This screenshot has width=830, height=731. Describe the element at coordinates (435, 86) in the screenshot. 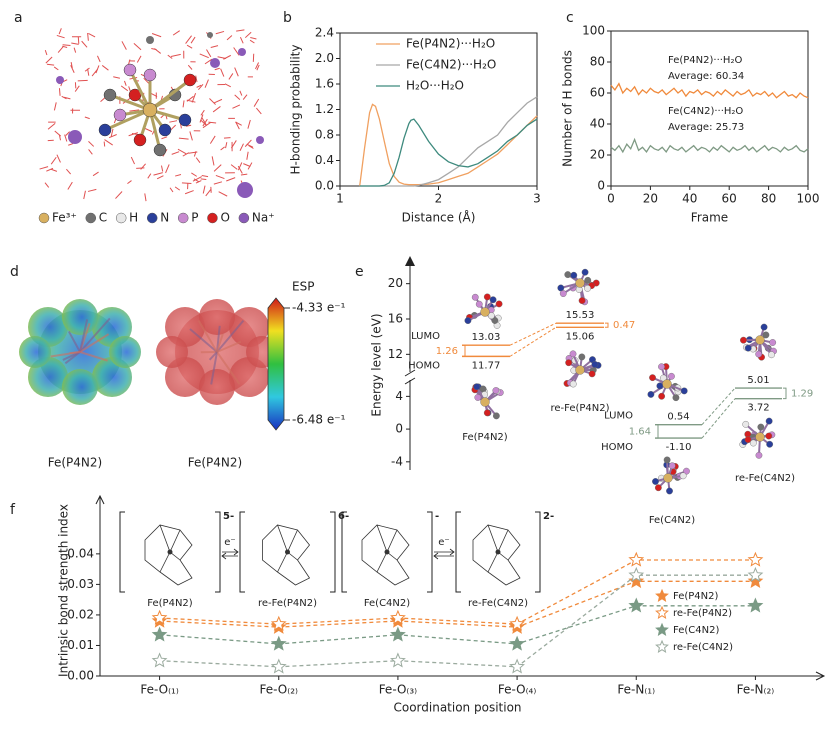

I see `legend-label: H₂O···H₂O` at that location.